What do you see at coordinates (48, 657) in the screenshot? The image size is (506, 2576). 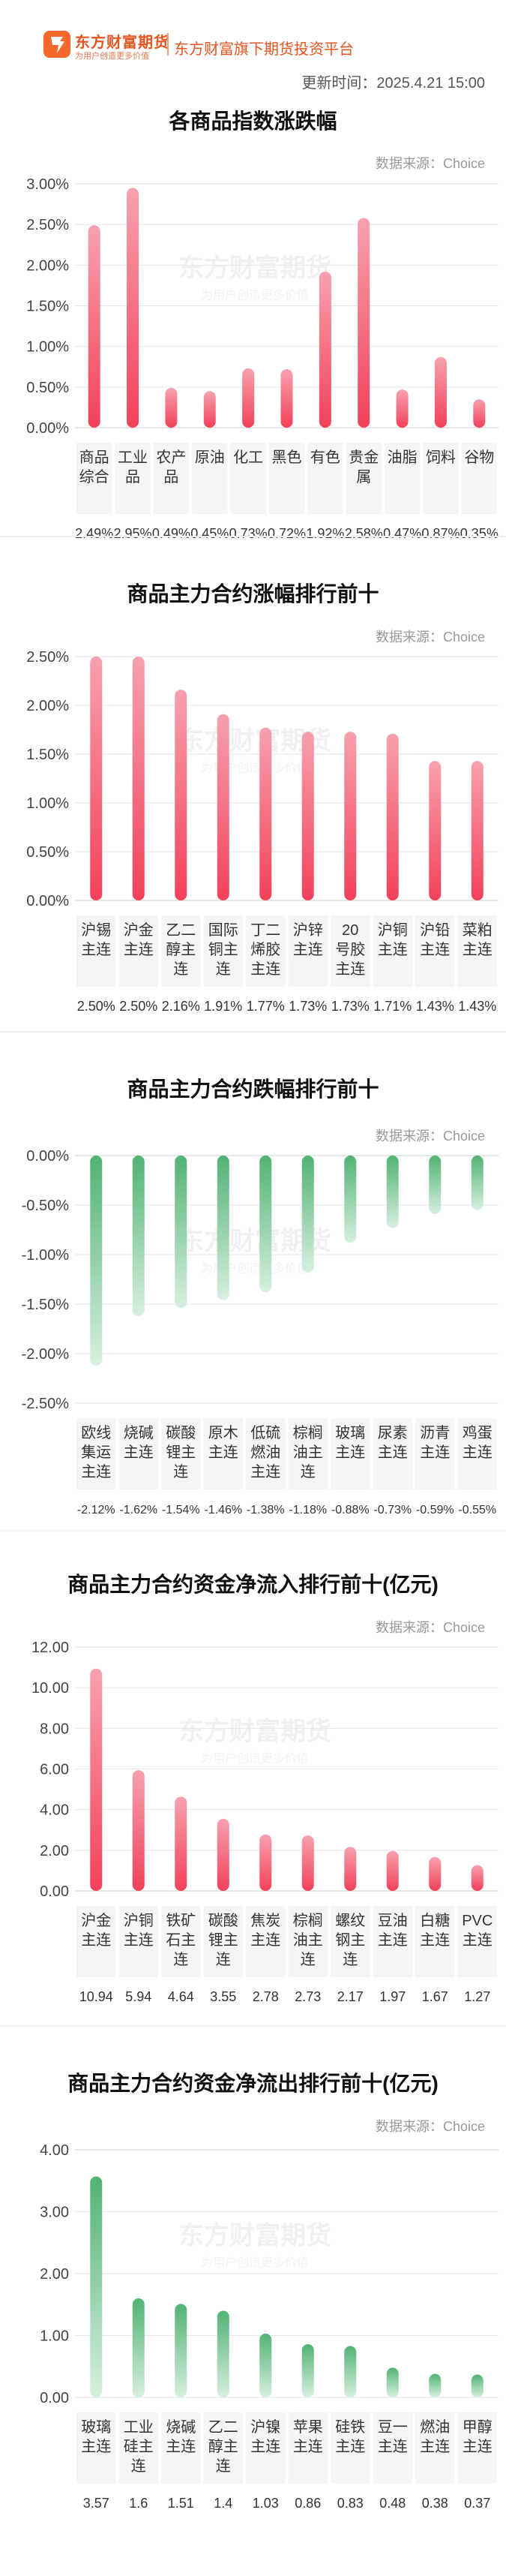 I see `y-tick-label: 2.50%` at bounding box center [48, 657].